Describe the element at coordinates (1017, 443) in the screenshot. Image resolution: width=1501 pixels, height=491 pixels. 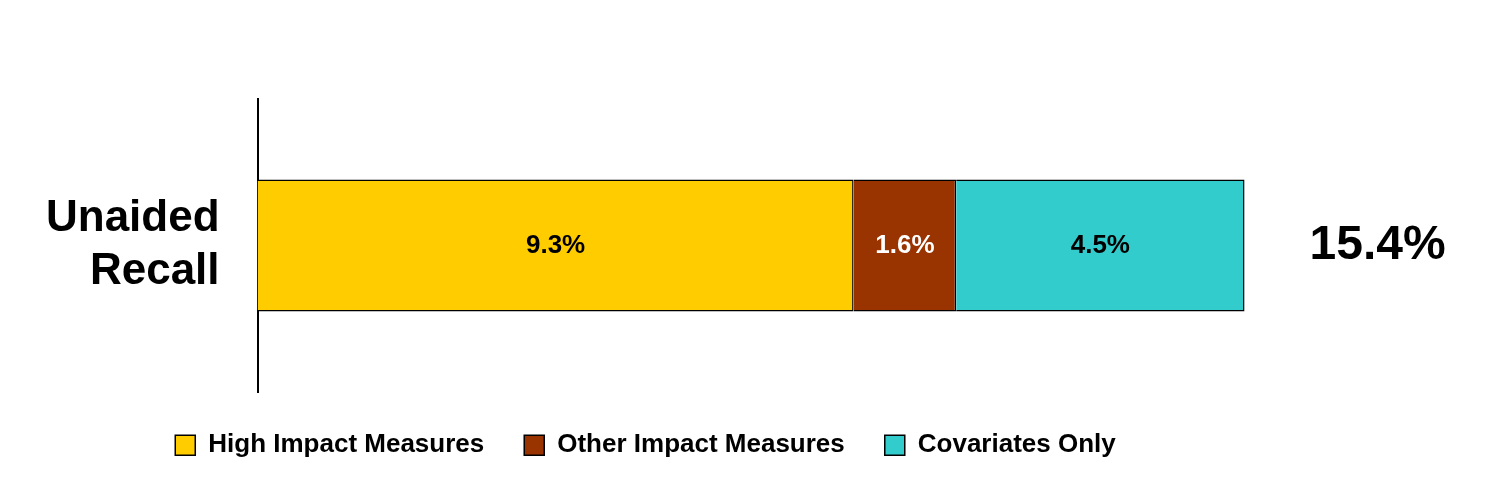
I see `legend-label: Covariates Only` at that location.